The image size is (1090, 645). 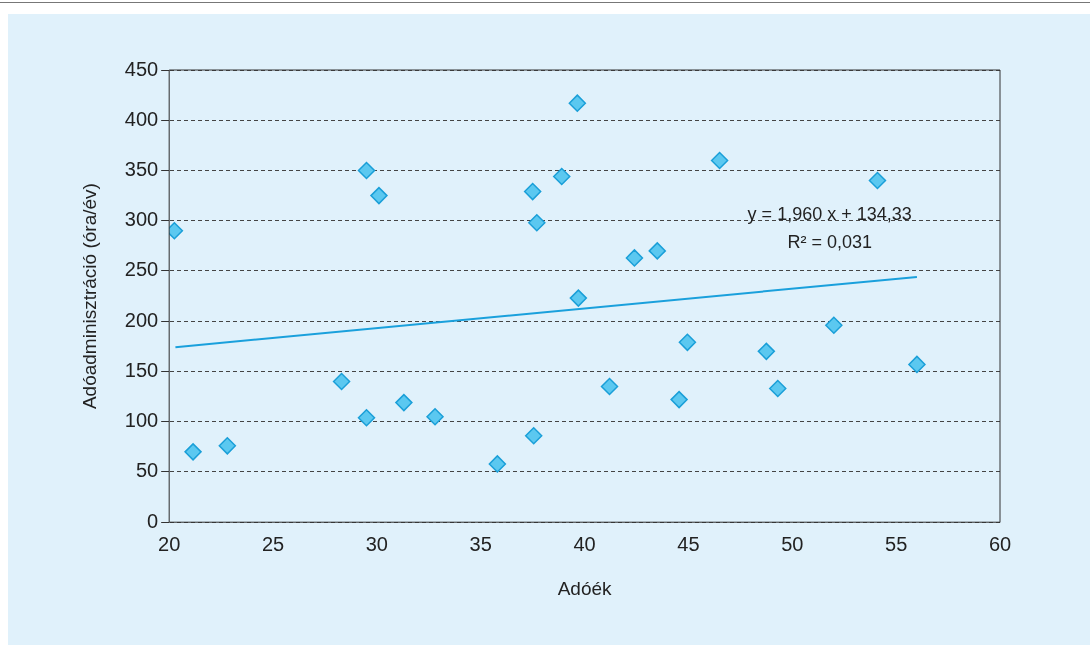 What do you see at coordinates (141, 319) in the screenshot?
I see `y-tick-label: 200` at bounding box center [141, 319].